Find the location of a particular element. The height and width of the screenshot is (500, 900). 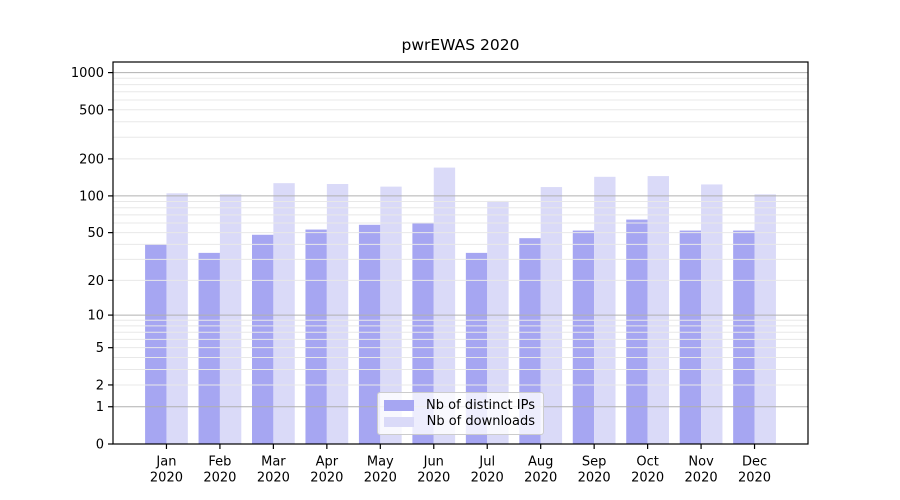

y-tick-label: 5 is located at coordinates (100, 348).